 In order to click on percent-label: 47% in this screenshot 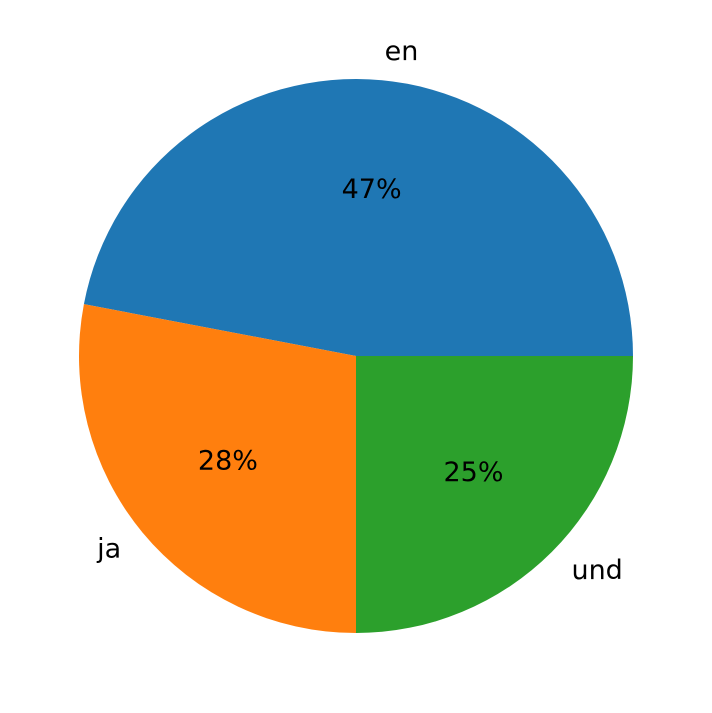, I will do `click(372, 189)`.